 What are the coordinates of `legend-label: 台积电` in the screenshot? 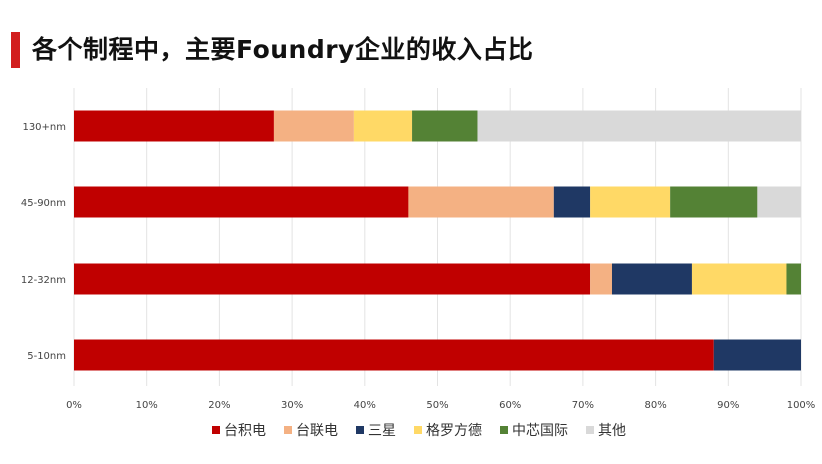 It's located at (245, 431).